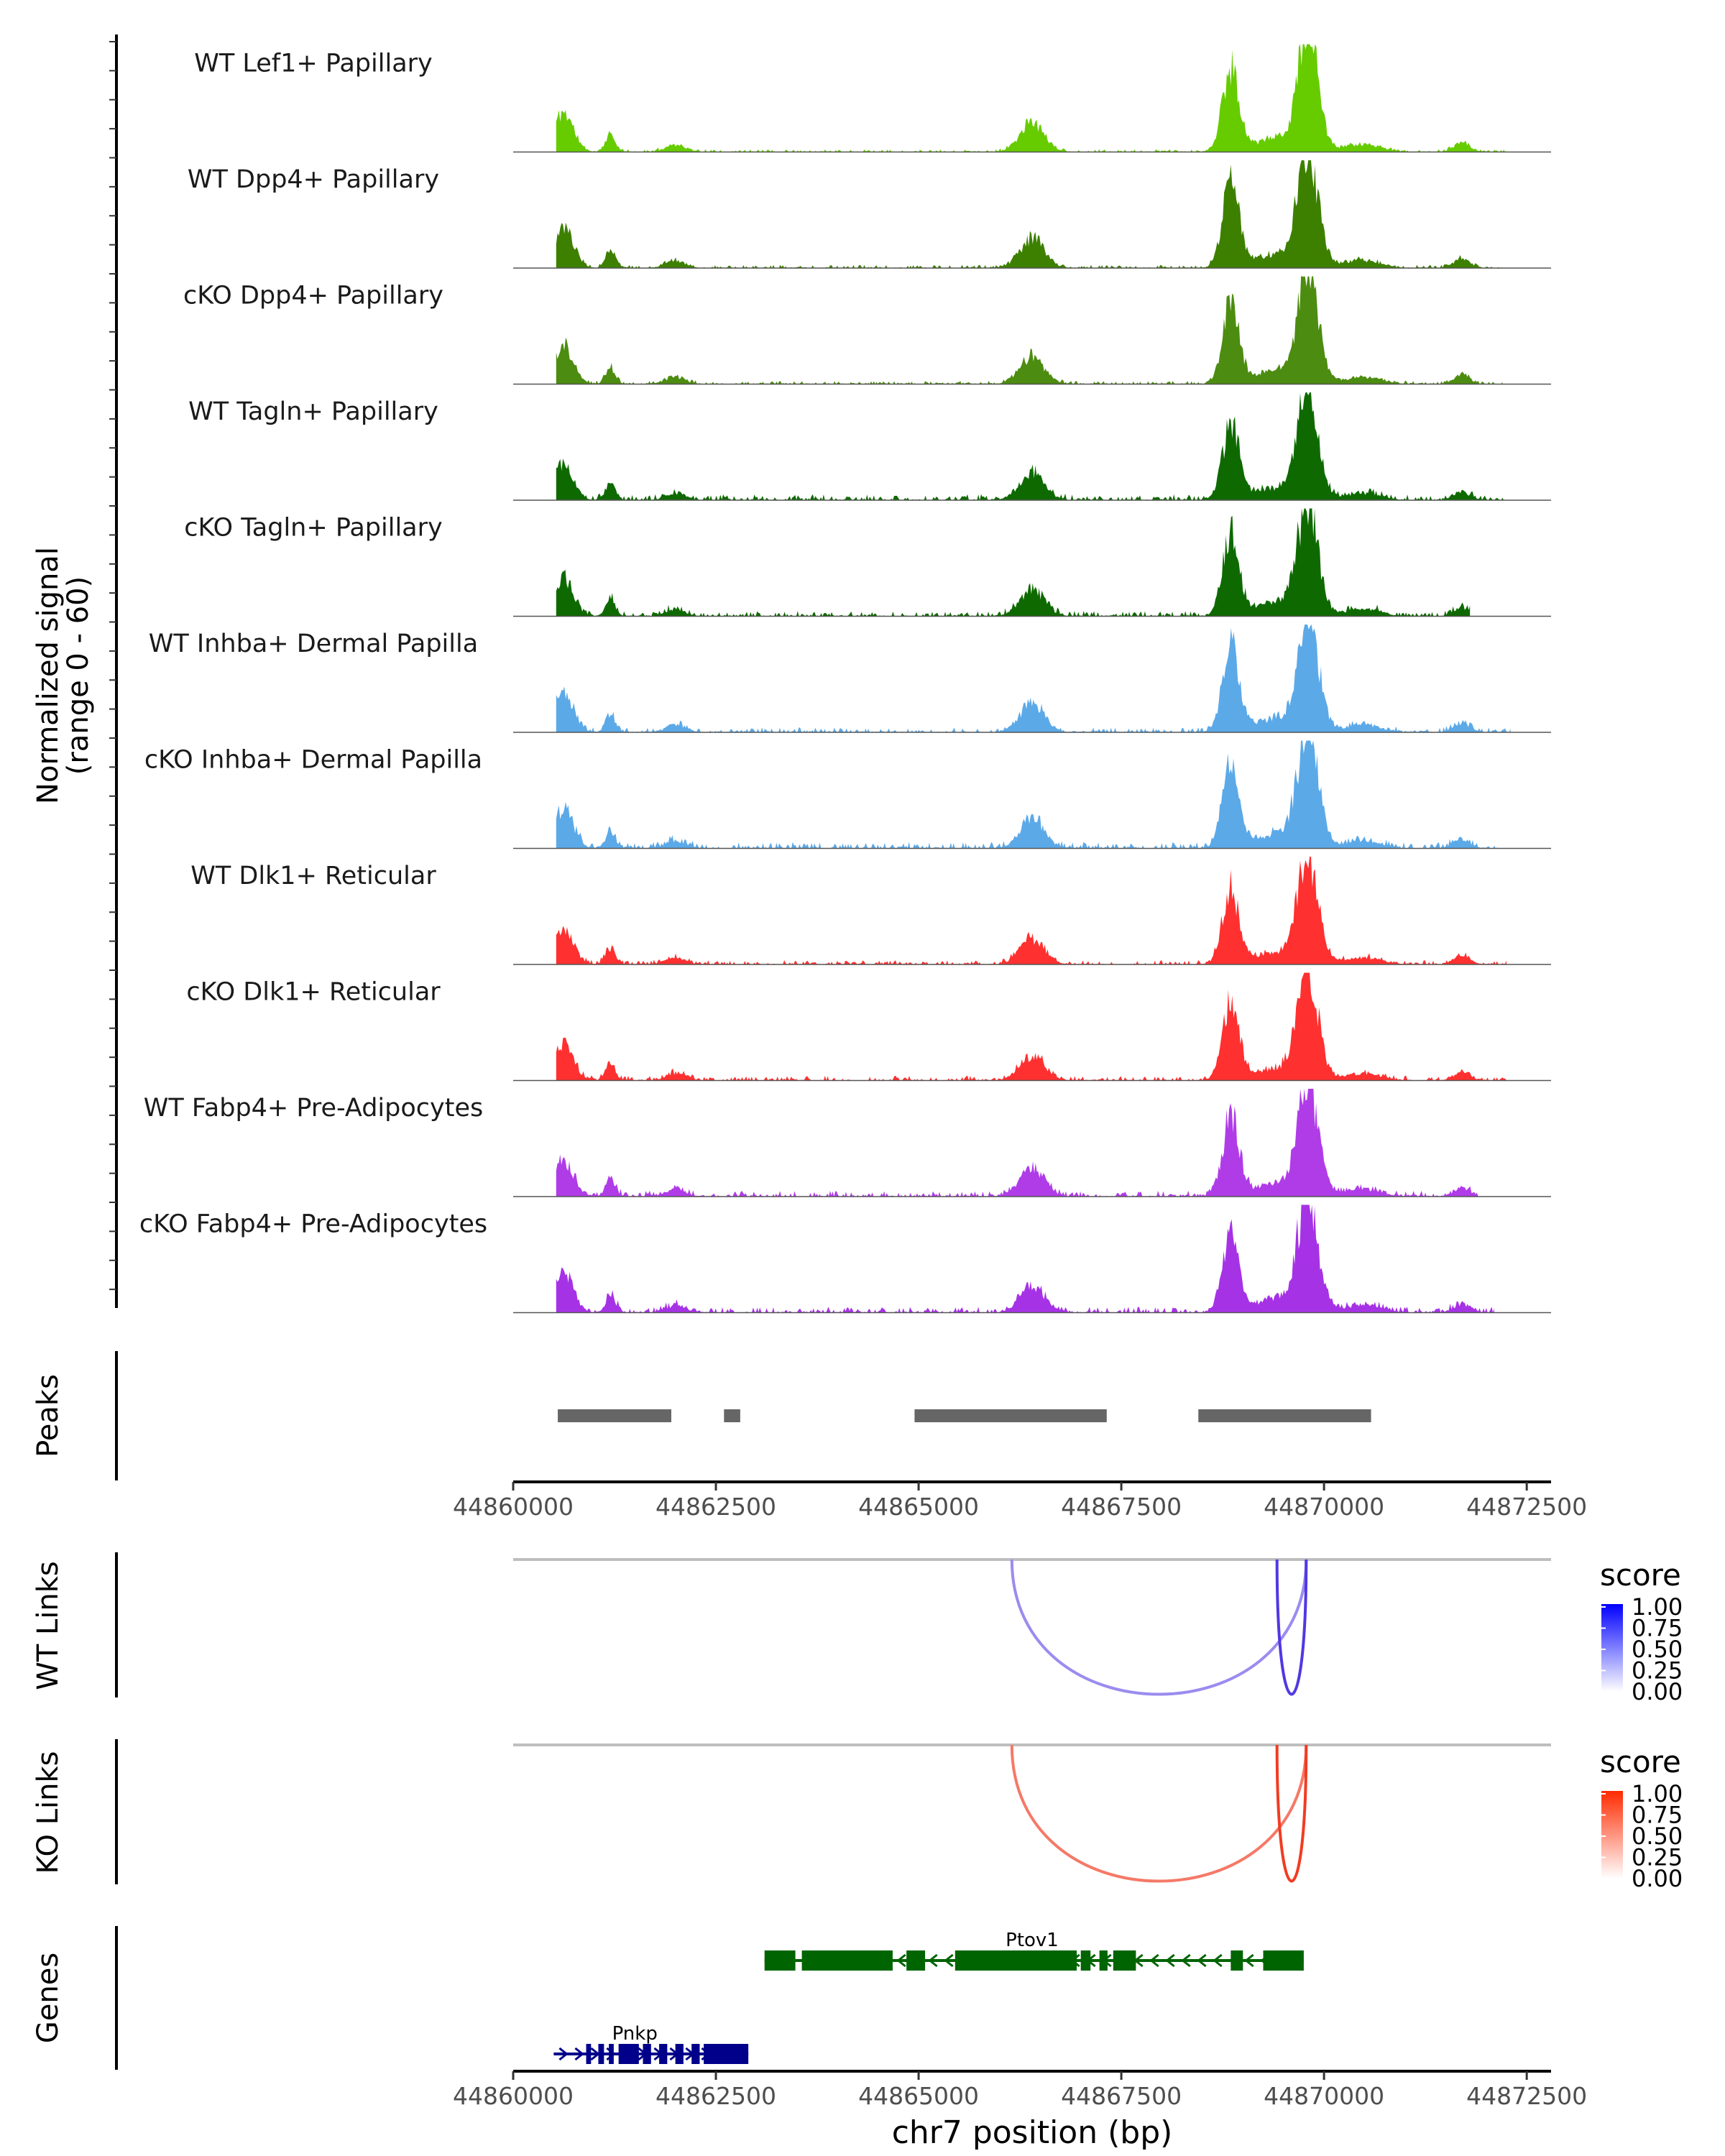 The height and width of the screenshot is (2156, 1725). I want to click on coverage-y-ticks, so click(112, 666).